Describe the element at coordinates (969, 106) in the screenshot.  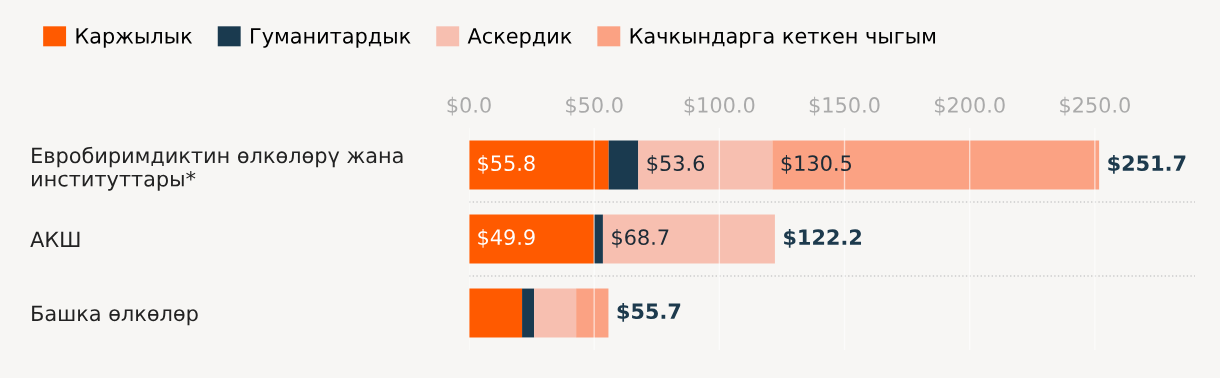
I see `x-tick-label: $200.0` at that location.